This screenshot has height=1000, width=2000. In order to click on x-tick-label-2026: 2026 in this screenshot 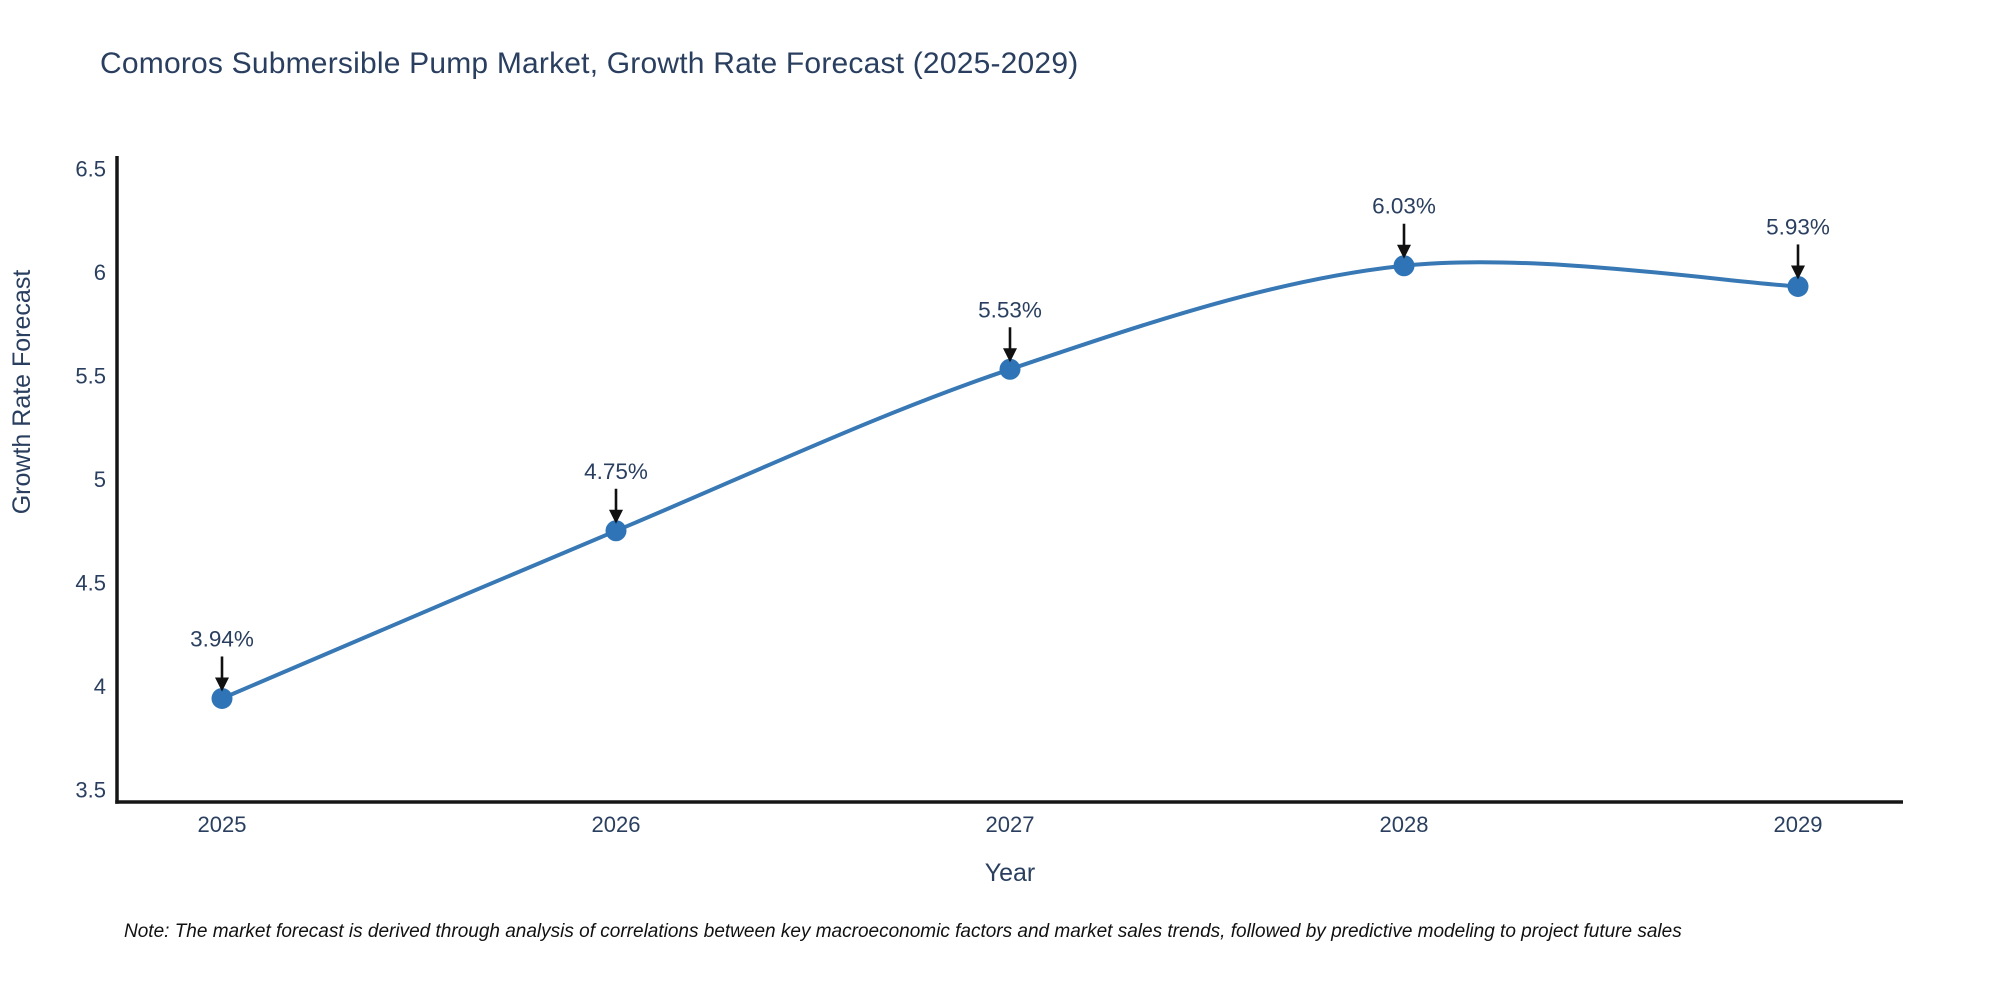, I will do `click(616, 824)`.